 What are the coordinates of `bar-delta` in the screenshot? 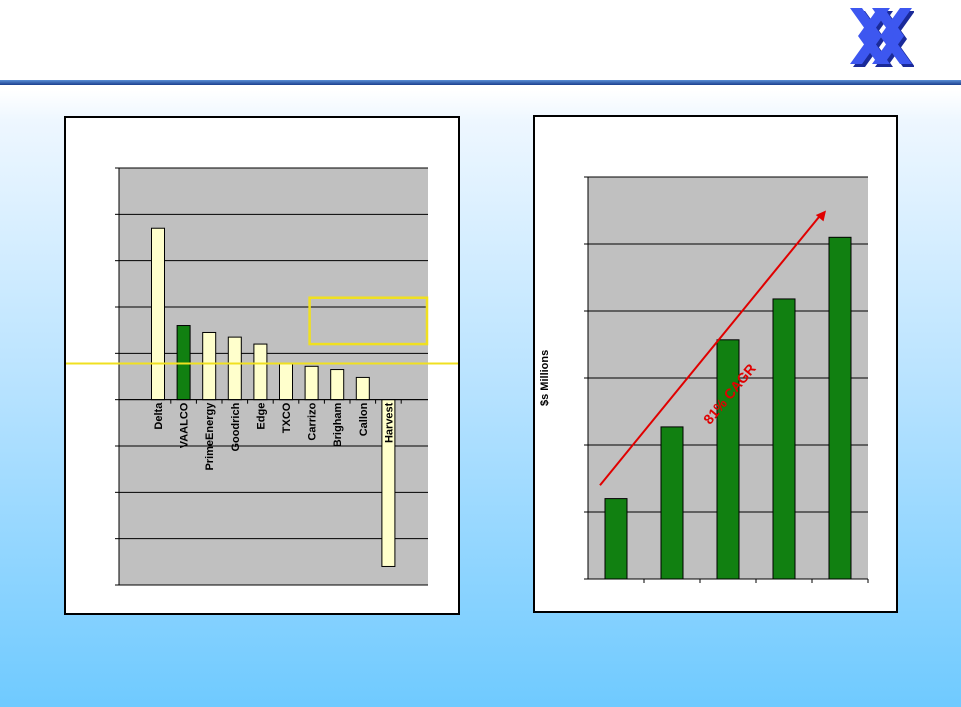 It's located at (158, 314).